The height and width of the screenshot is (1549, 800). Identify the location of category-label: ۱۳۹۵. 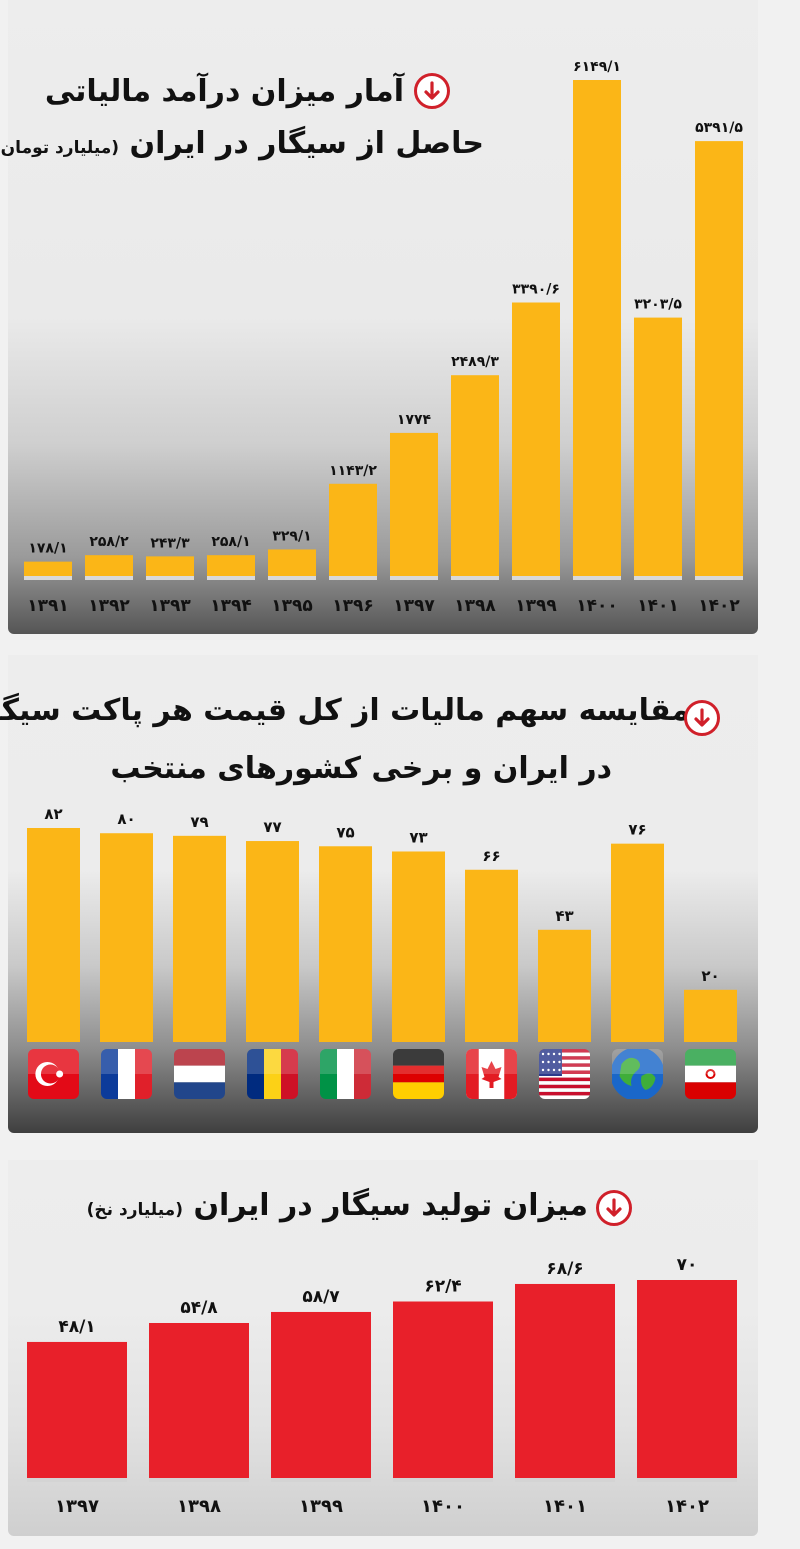
(292, 606).